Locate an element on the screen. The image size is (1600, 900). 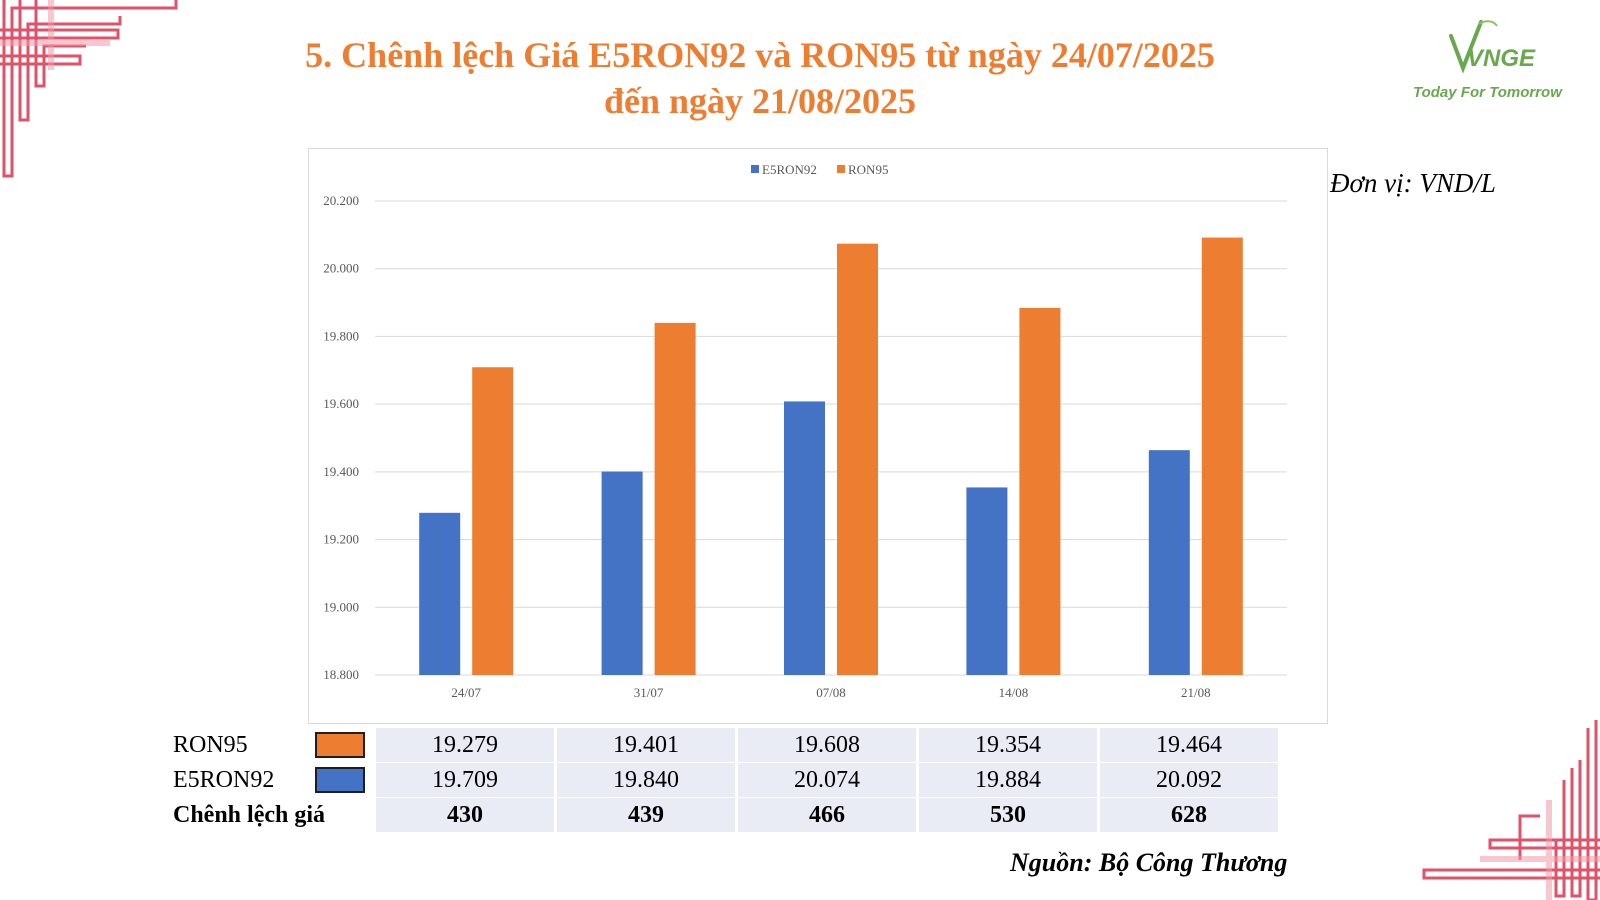
x-tick-label: 07/08 is located at coordinates (831, 692).